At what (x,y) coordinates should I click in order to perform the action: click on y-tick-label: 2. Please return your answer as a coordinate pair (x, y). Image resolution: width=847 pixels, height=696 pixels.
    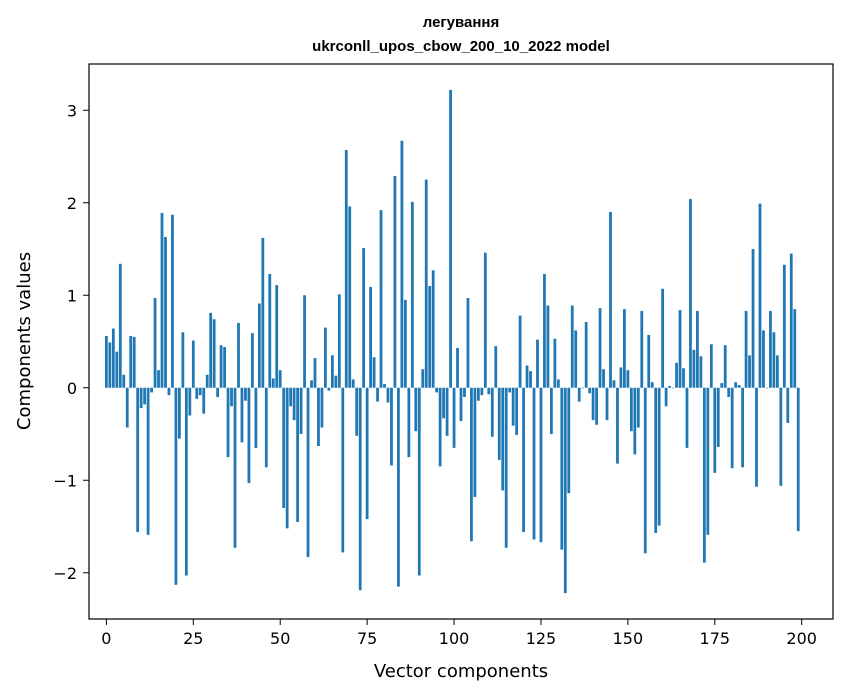
    Looking at the image, I should click on (72, 203).